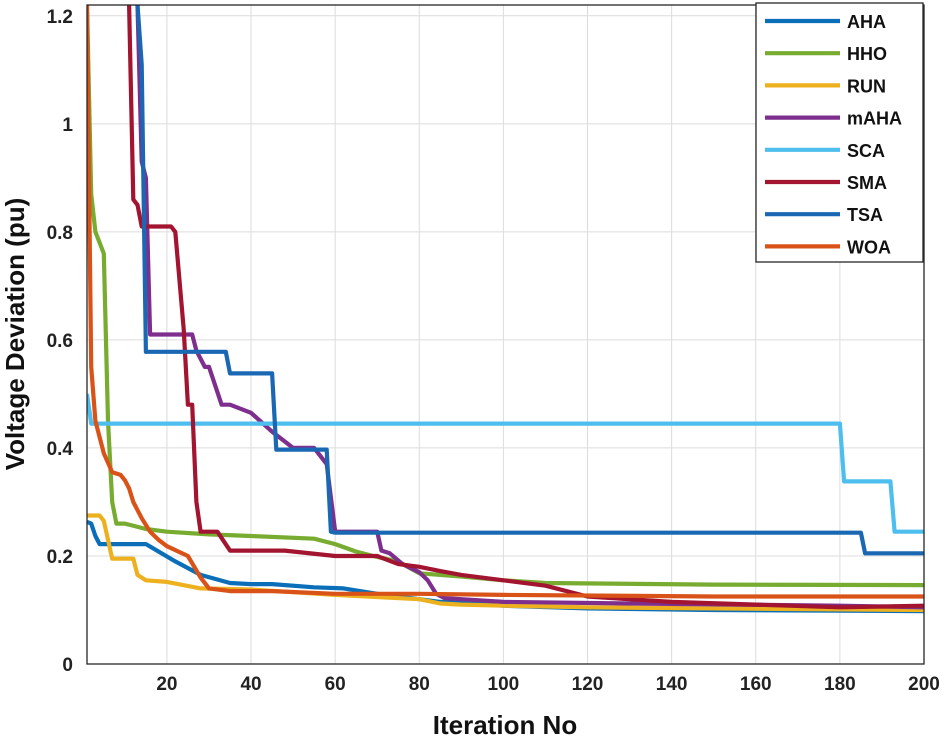 The image size is (945, 742). Describe the element at coordinates (67, 125) in the screenshot. I see `y-tick-label: 1` at that location.